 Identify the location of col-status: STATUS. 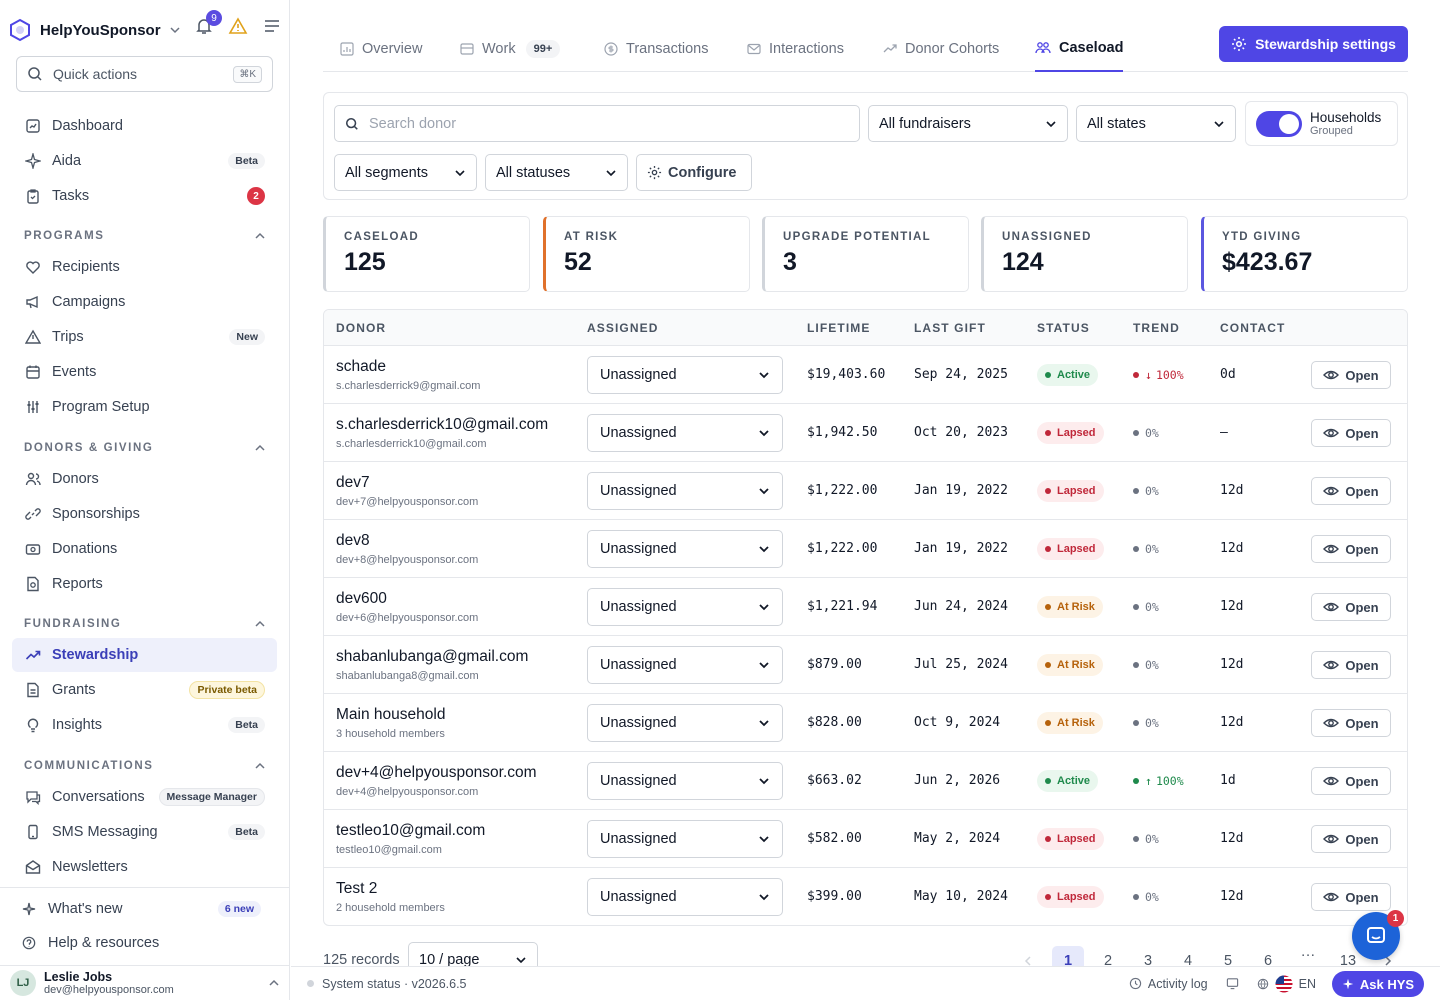
(1063, 328).